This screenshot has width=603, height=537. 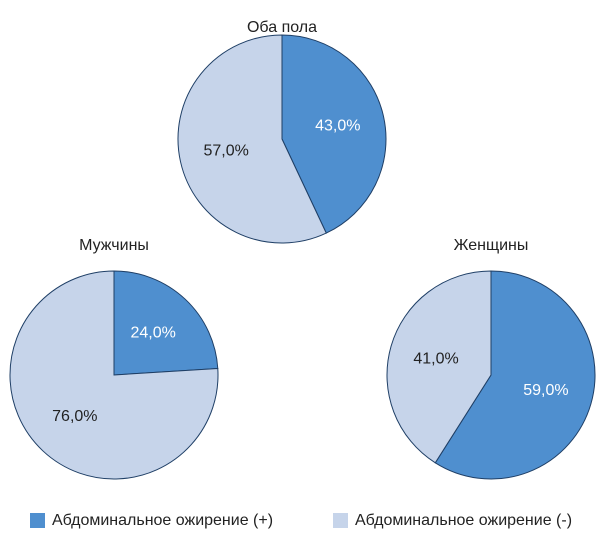 I want to click on slice-label: 76,0%, so click(x=74, y=416).